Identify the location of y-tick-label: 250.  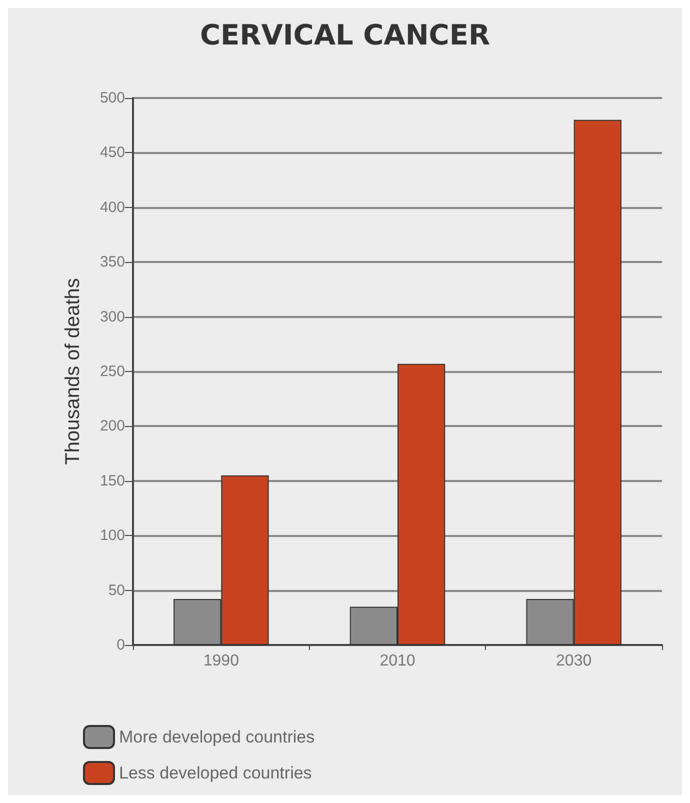
(112, 371).